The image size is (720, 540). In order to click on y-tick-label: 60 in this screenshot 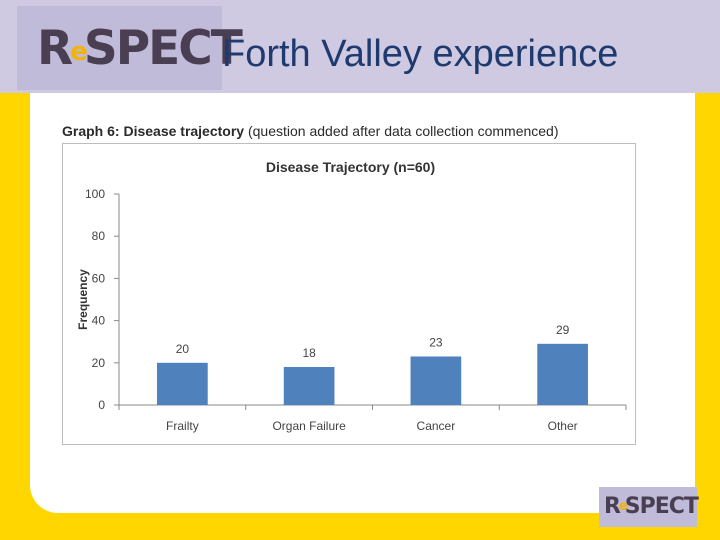, I will do `click(99, 278)`.